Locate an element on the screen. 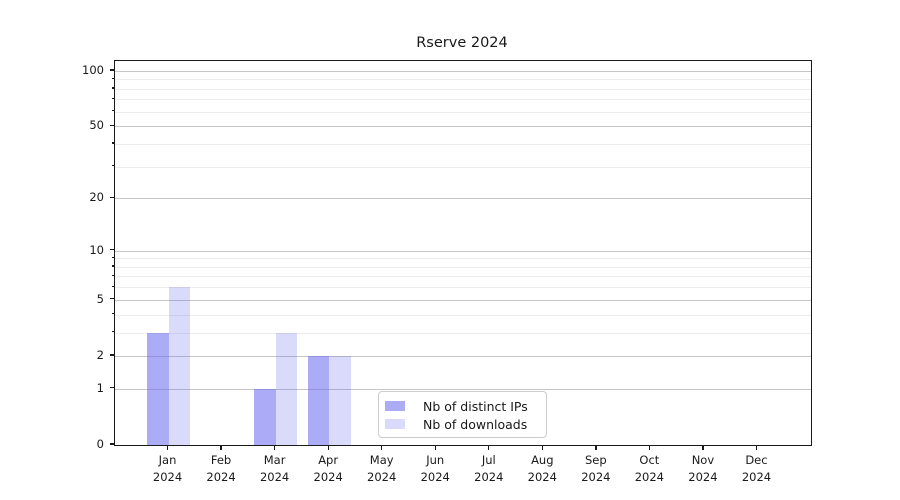 The image size is (900, 500). bar-distinct-ips-jan is located at coordinates (158, 388).